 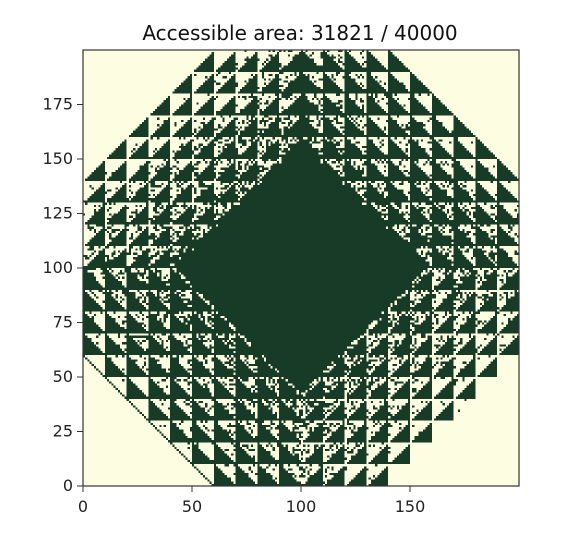 What do you see at coordinates (57, 104) in the screenshot?
I see `y-tick-label: 175` at bounding box center [57, 104].